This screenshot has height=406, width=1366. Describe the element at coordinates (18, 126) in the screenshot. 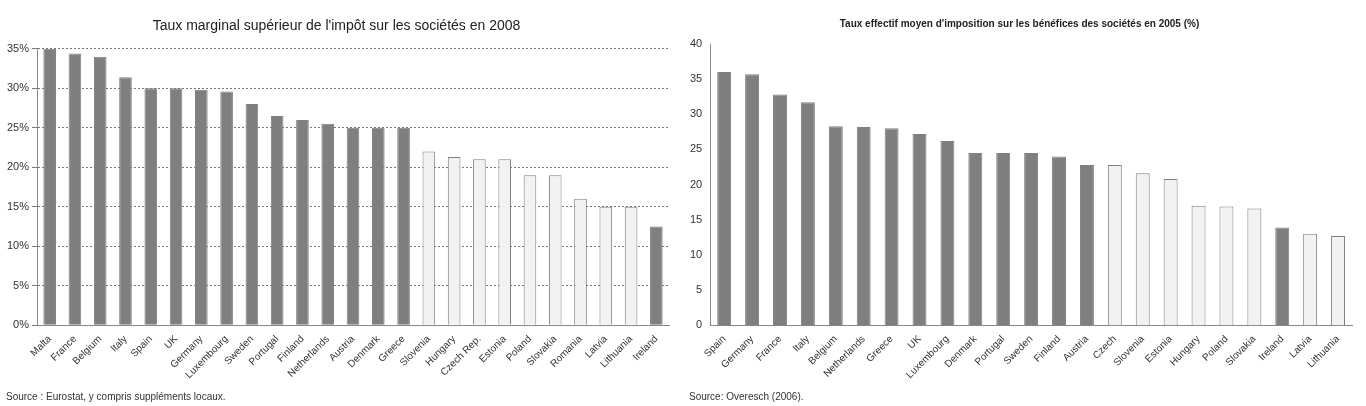

I see `y-tick-label: 25%` at that location.